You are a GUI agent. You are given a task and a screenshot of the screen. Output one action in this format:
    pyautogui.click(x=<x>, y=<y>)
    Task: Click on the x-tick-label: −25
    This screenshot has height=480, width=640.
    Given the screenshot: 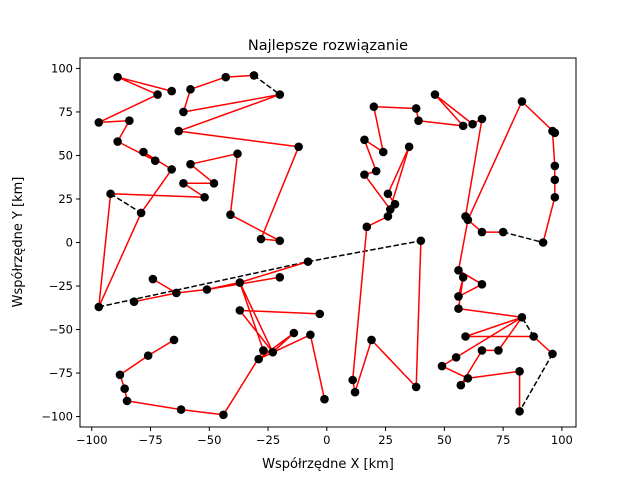 What is the action you would take?
    pyautogui.click(x=268, y=440)
    